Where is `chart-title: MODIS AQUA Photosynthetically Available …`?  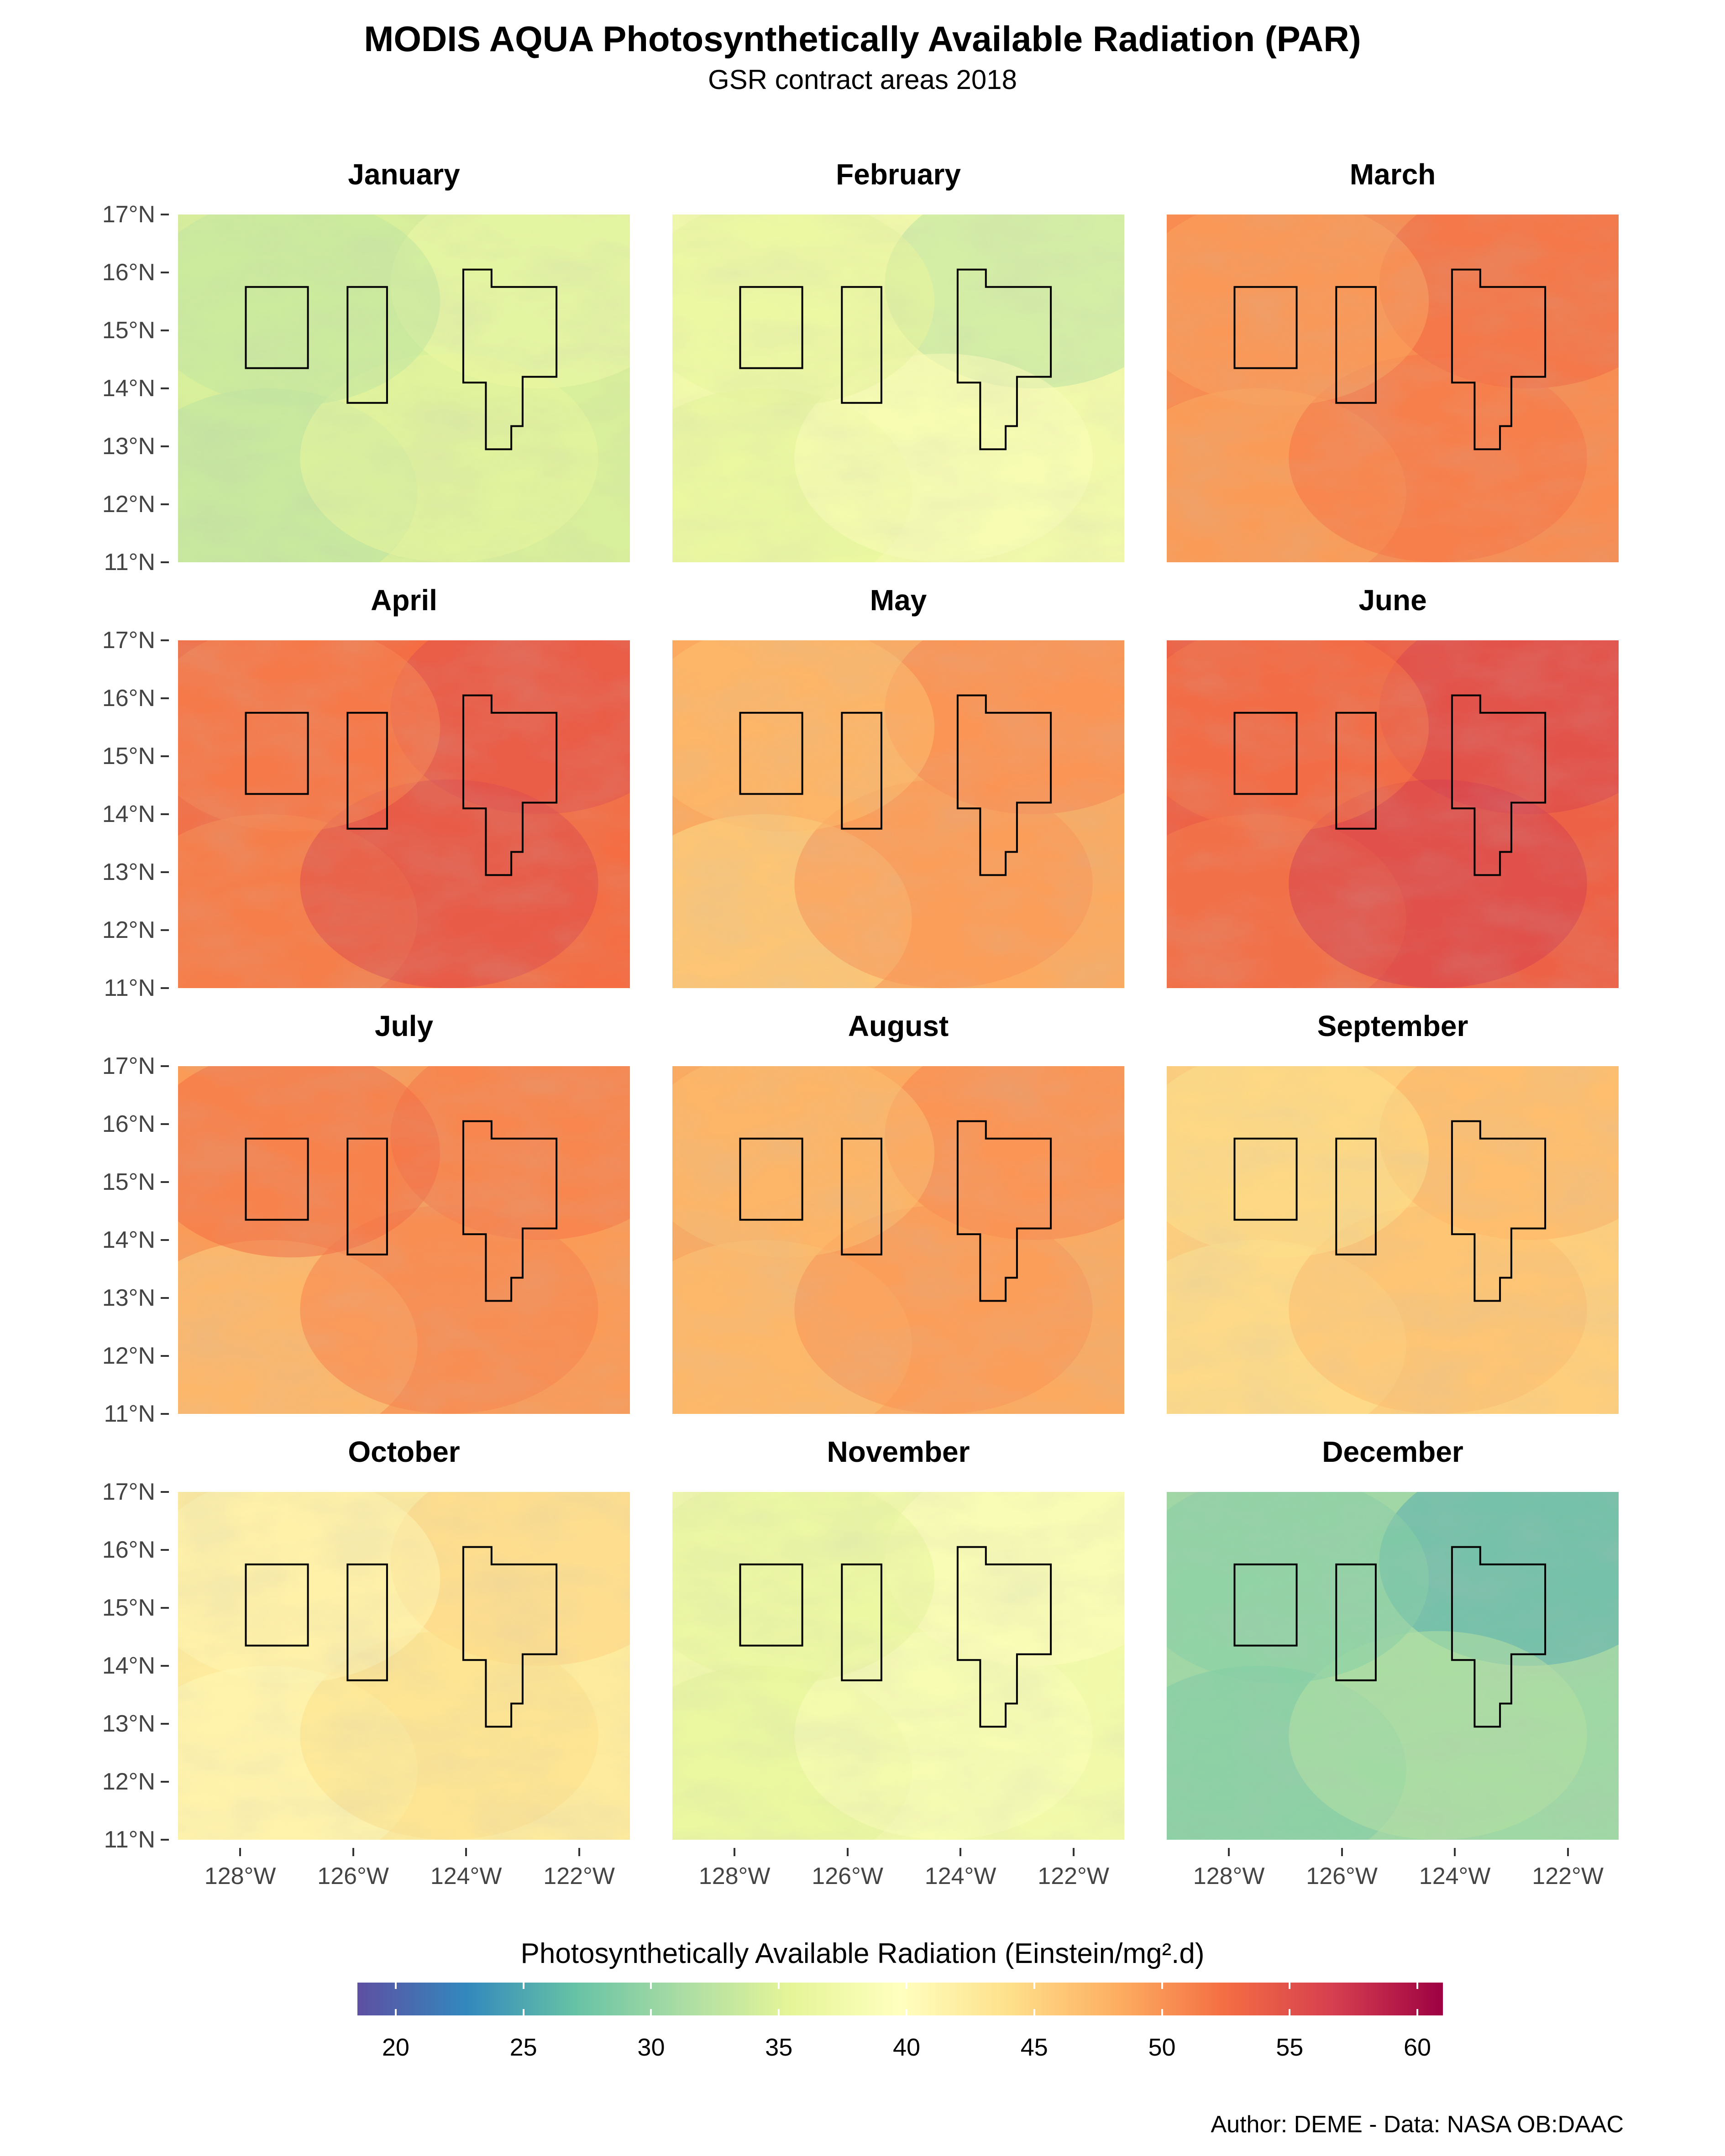
chart-title: MODIS AQUA Photosynthetically Available … is located at coordinates (862, 39).